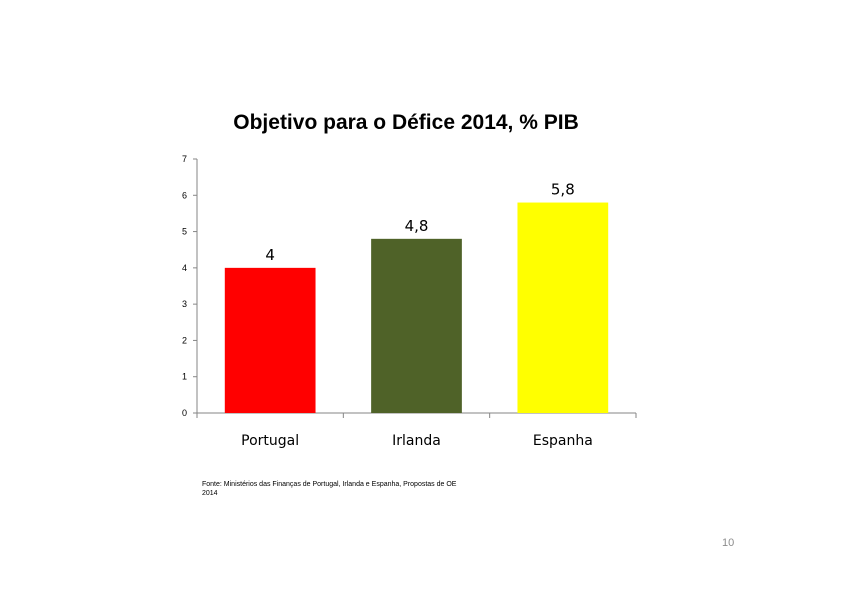  Describe the element at coordinates (563, 307) in the screenshot. I see `bar-espanha` at that location.